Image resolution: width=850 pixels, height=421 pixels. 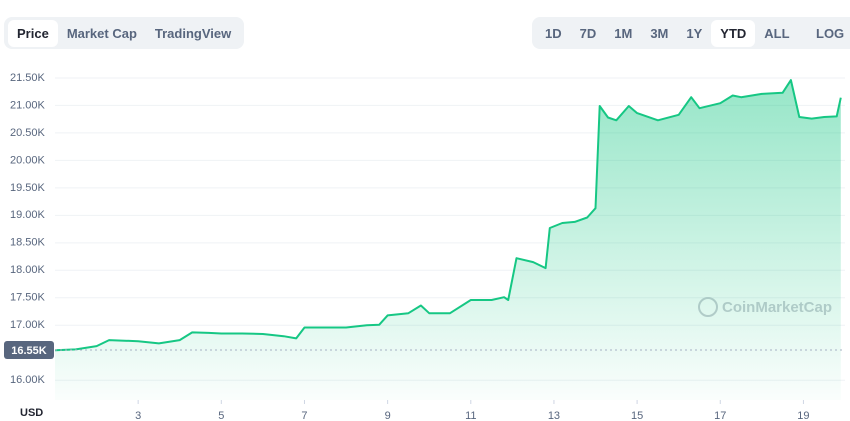 What do you see at coordinates (33, 33) in the screenshot?
I see `tab: Price` at bounding box center [33, 33].